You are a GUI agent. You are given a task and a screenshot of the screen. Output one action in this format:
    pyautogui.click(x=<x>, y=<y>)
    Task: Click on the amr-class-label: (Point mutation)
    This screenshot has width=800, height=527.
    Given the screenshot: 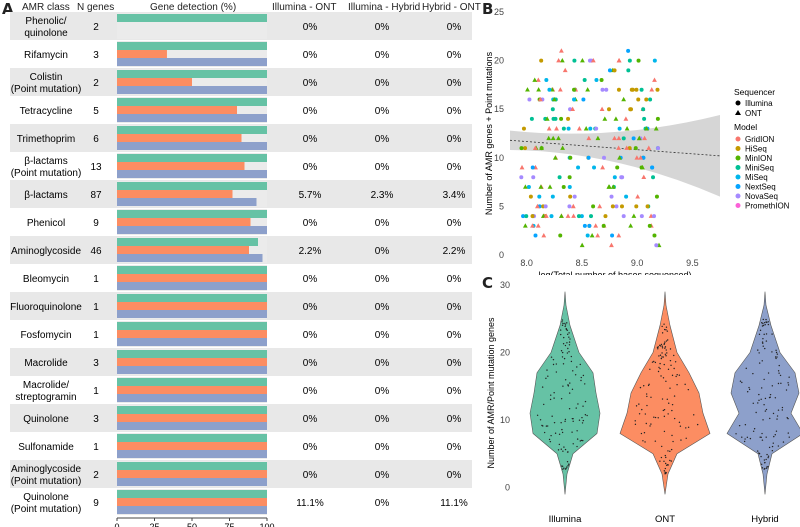 What is the action you would take?
    pyautogui.click(x=46, y=509)
    